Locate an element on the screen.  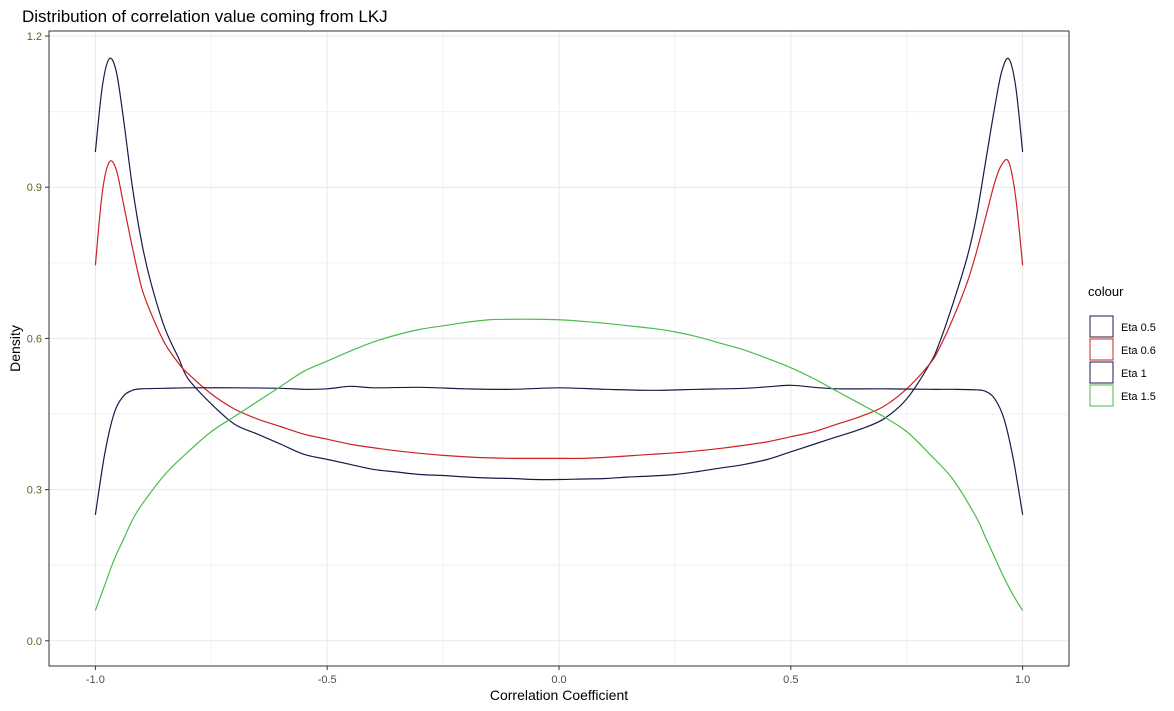
y-tick-label: 0.6 is located at coordinates (34, 339).